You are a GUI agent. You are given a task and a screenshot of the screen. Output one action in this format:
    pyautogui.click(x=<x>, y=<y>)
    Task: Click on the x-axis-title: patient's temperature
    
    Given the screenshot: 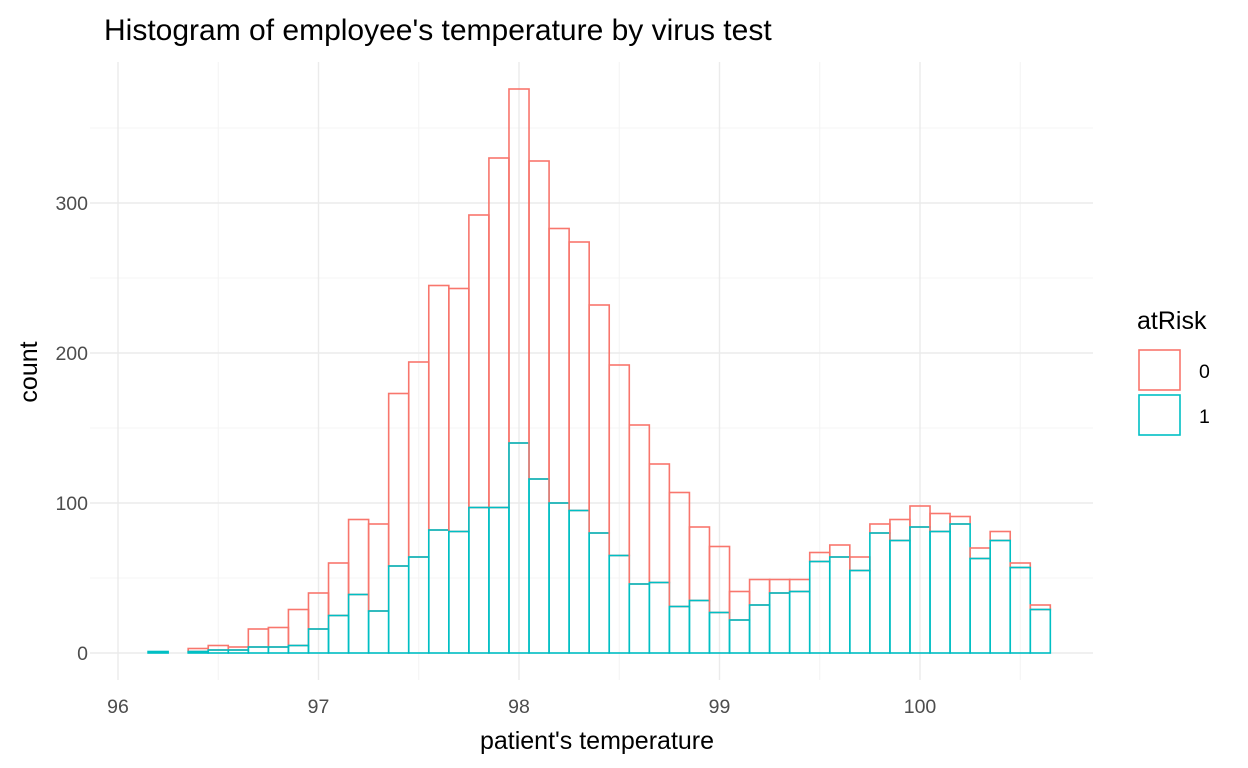 What is the action you would take?
    pyautogui.click(x=597, y=741)
    